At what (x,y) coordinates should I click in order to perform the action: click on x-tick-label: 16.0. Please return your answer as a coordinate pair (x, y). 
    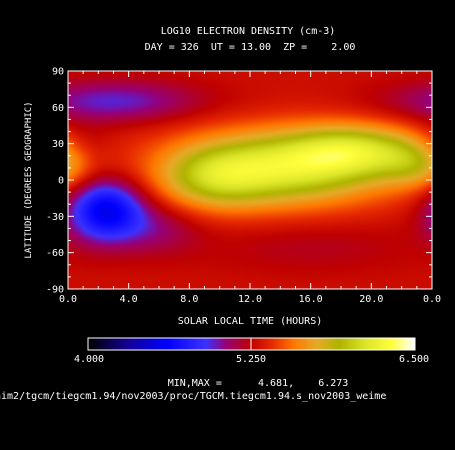
    Looking at the image, I should click on (311, 299).